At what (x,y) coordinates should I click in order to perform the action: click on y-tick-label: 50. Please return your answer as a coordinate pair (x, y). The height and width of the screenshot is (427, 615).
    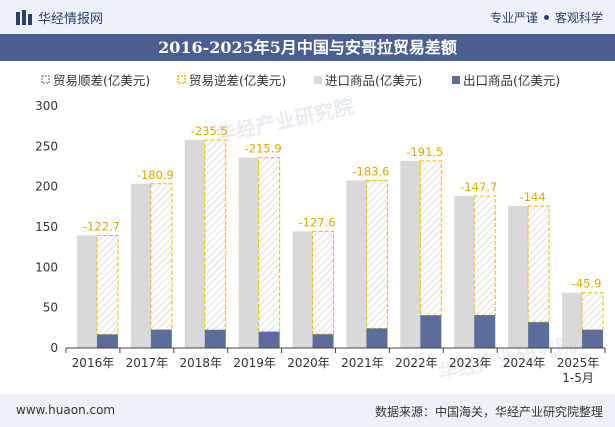
    Looking at the image, I should click on (50, 308).